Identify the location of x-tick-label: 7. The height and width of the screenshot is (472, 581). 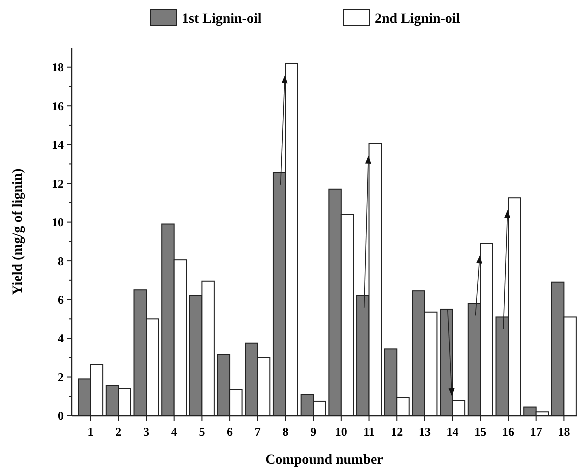
(257, 432).